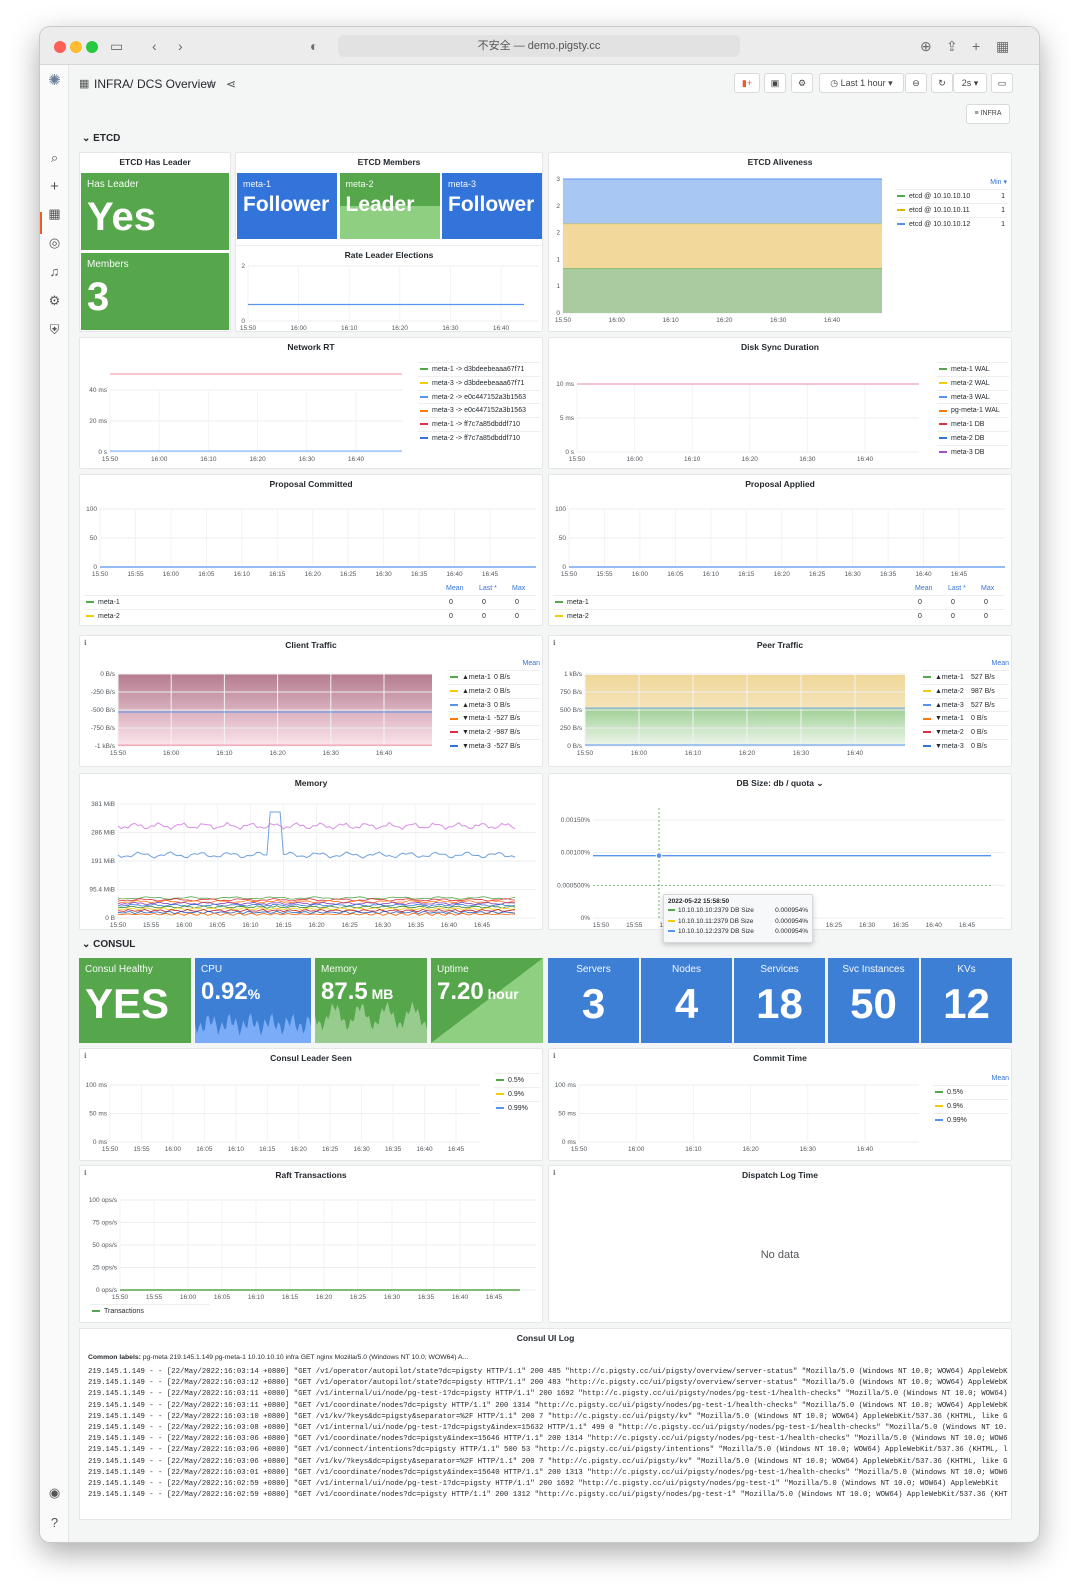 This screenshot has width=1080, height=1595. I want to click on shield-icon: ◐, so click(314, 46).